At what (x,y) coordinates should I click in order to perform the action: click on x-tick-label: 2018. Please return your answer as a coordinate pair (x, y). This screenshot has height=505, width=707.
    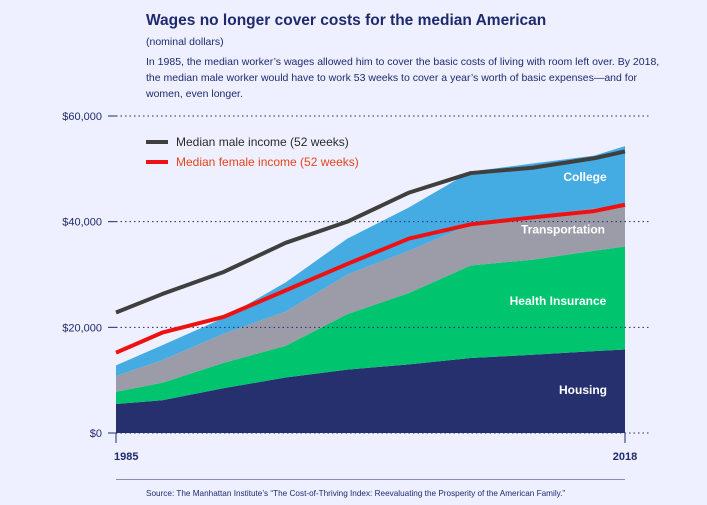
    Looking at the image, I should click on (625, 457).